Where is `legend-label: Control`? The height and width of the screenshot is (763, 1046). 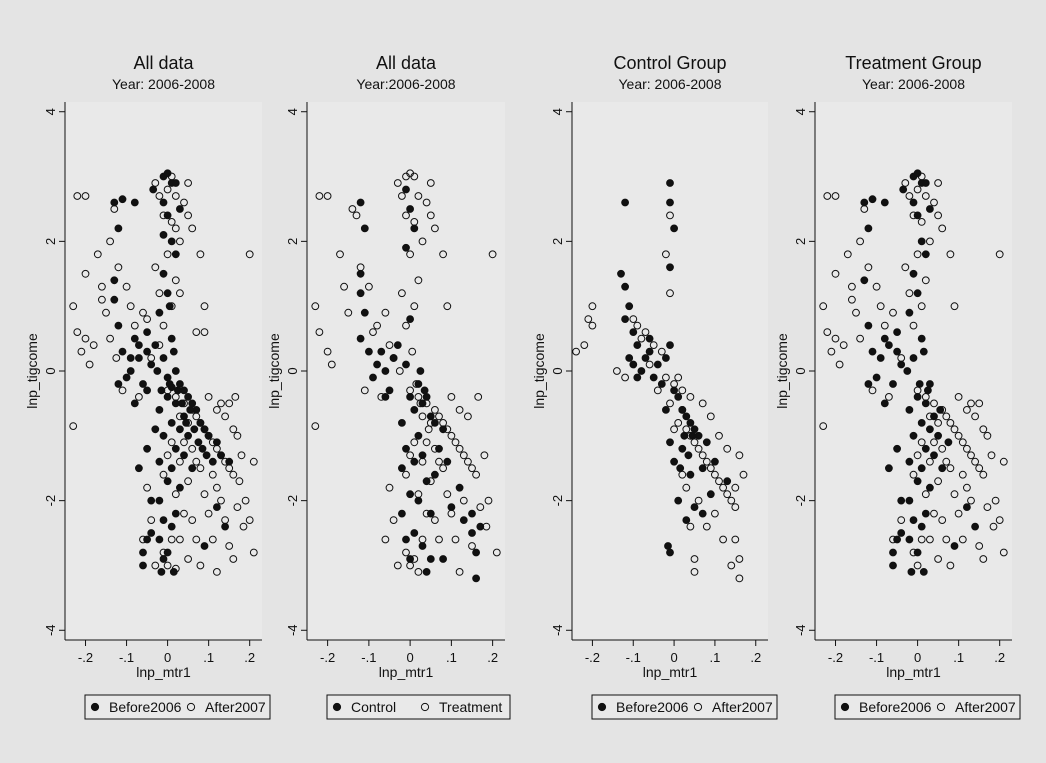 legend-label: Control is located at coordinates (373, 707).